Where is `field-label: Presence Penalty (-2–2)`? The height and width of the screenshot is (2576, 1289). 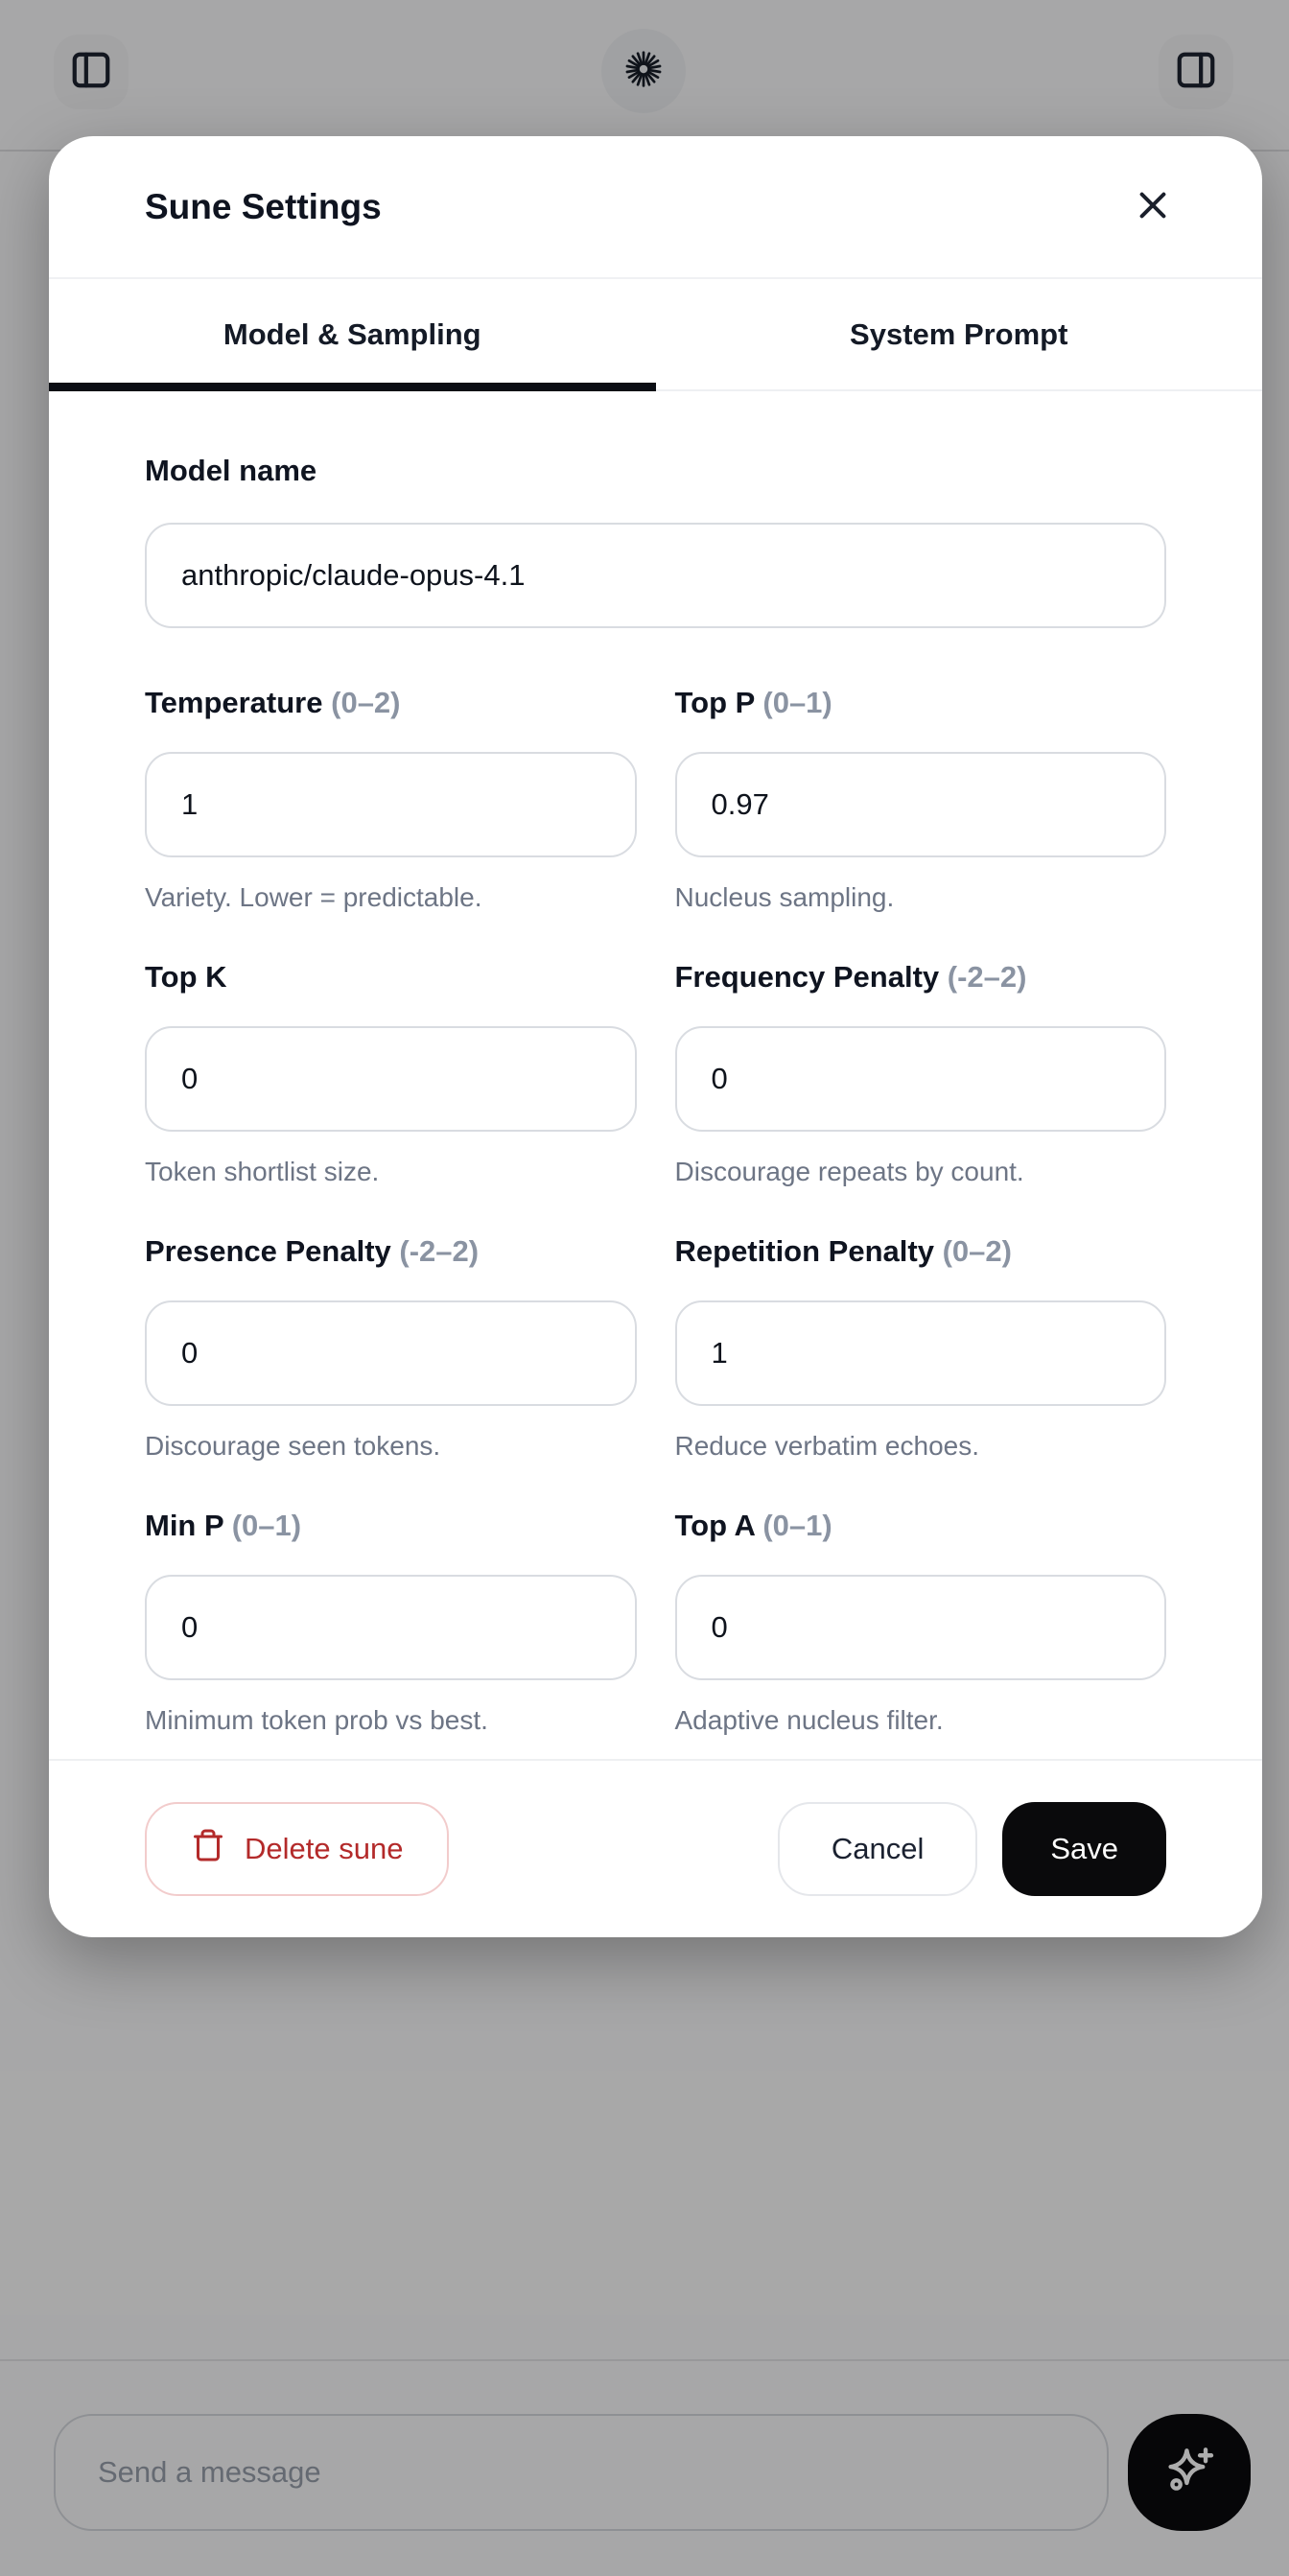 field-label: Presence Penalty (-2–2) is located at coordinates (312, 1251).